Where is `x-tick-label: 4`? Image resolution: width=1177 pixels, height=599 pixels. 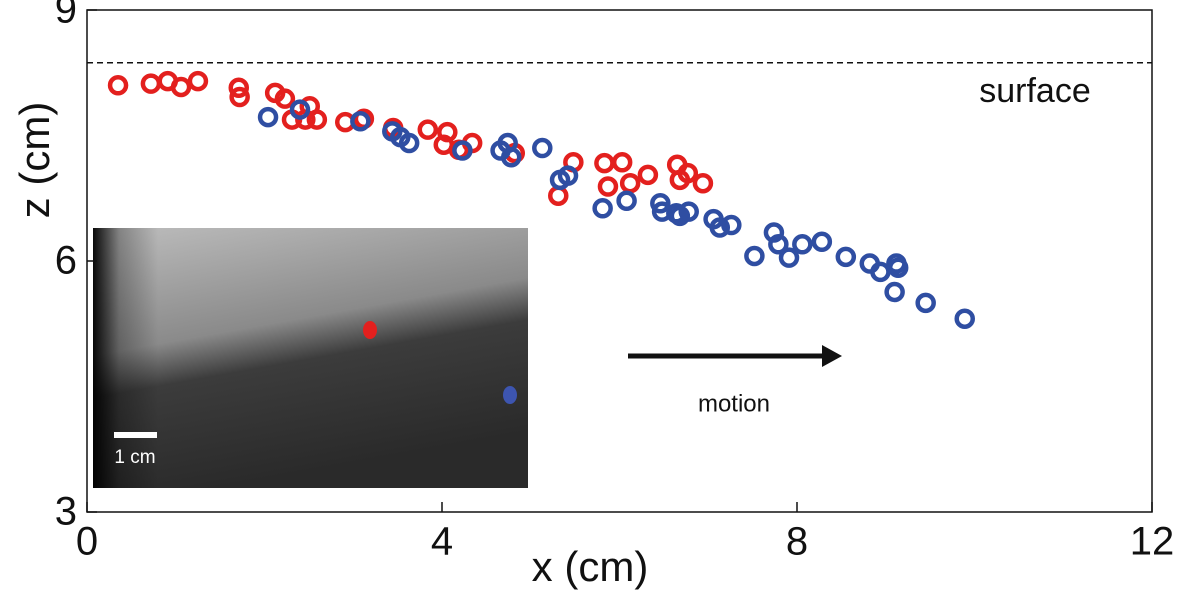
x-tick-label: 4 is located at coordinates (442, 542).